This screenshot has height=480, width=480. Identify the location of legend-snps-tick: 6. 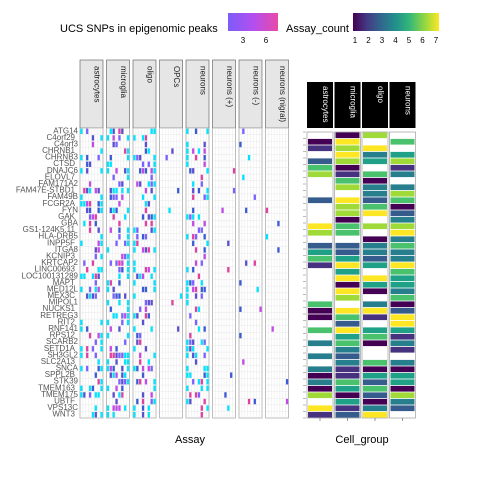
(266, 40).